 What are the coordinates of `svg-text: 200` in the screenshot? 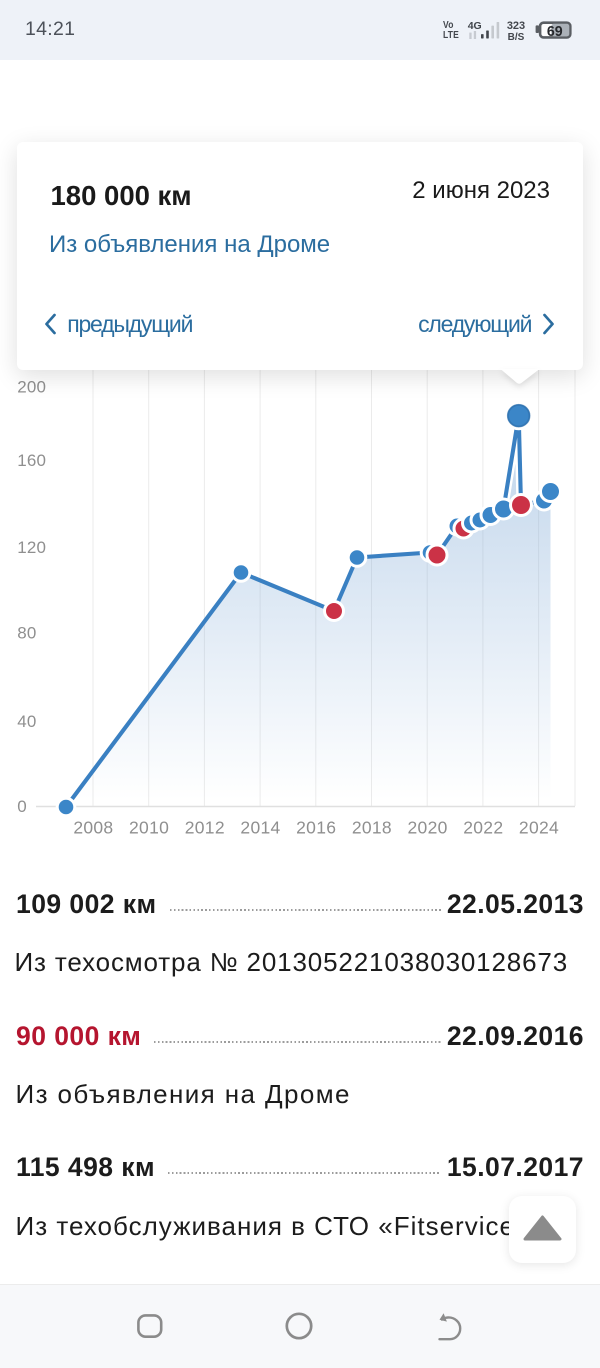 It's located at (31, 387).